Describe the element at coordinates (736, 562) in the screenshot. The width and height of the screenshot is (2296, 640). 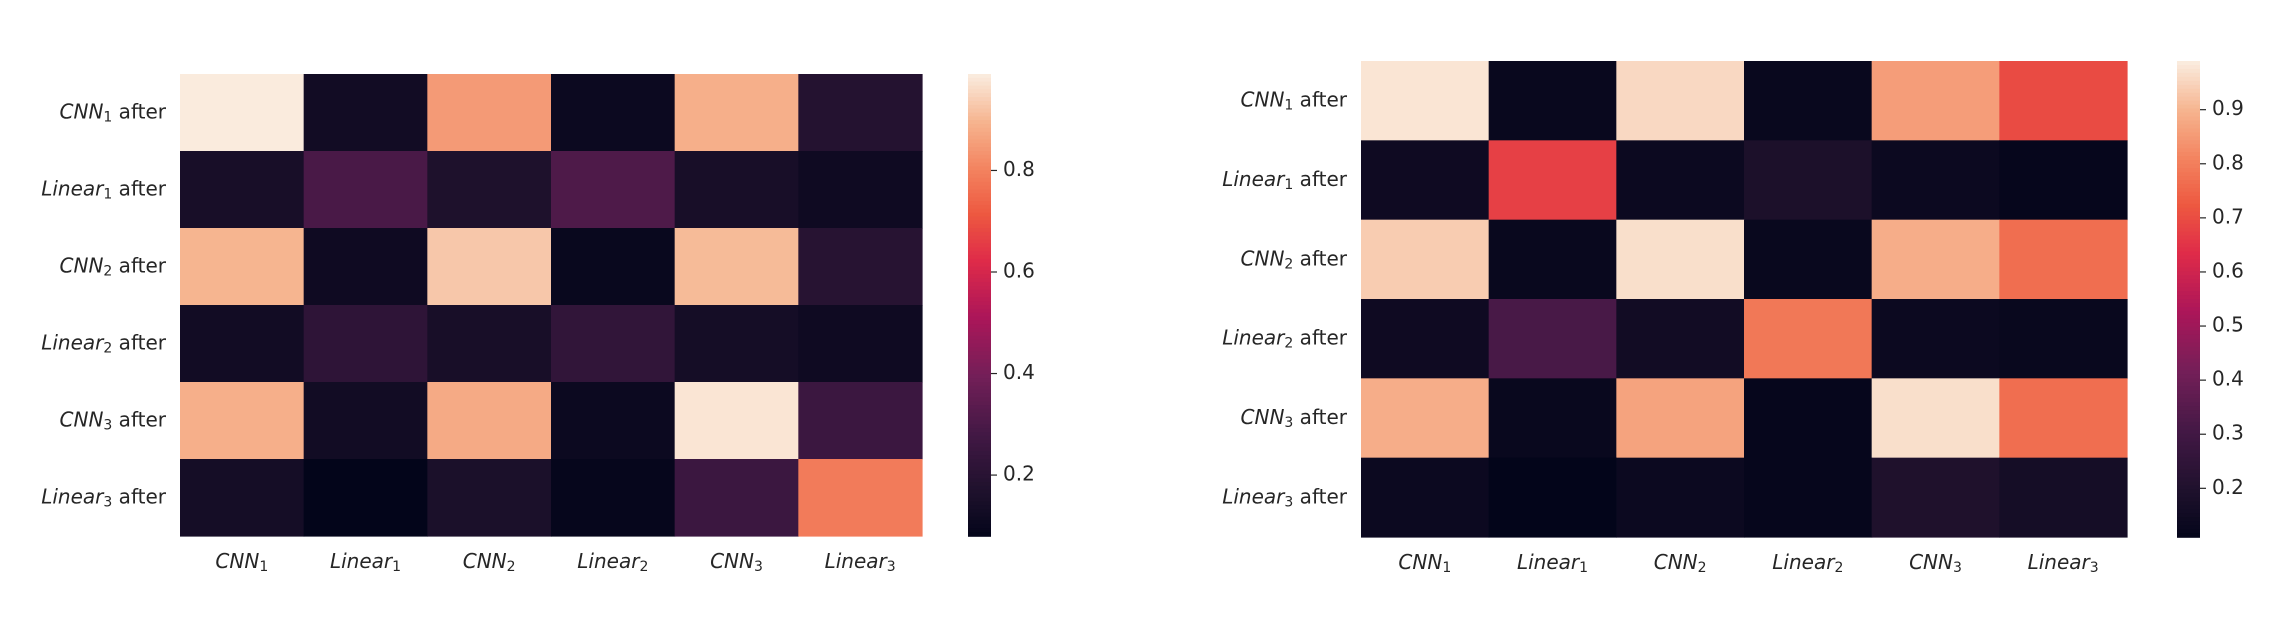
I see `column-tick-label: CNN3` at that location.